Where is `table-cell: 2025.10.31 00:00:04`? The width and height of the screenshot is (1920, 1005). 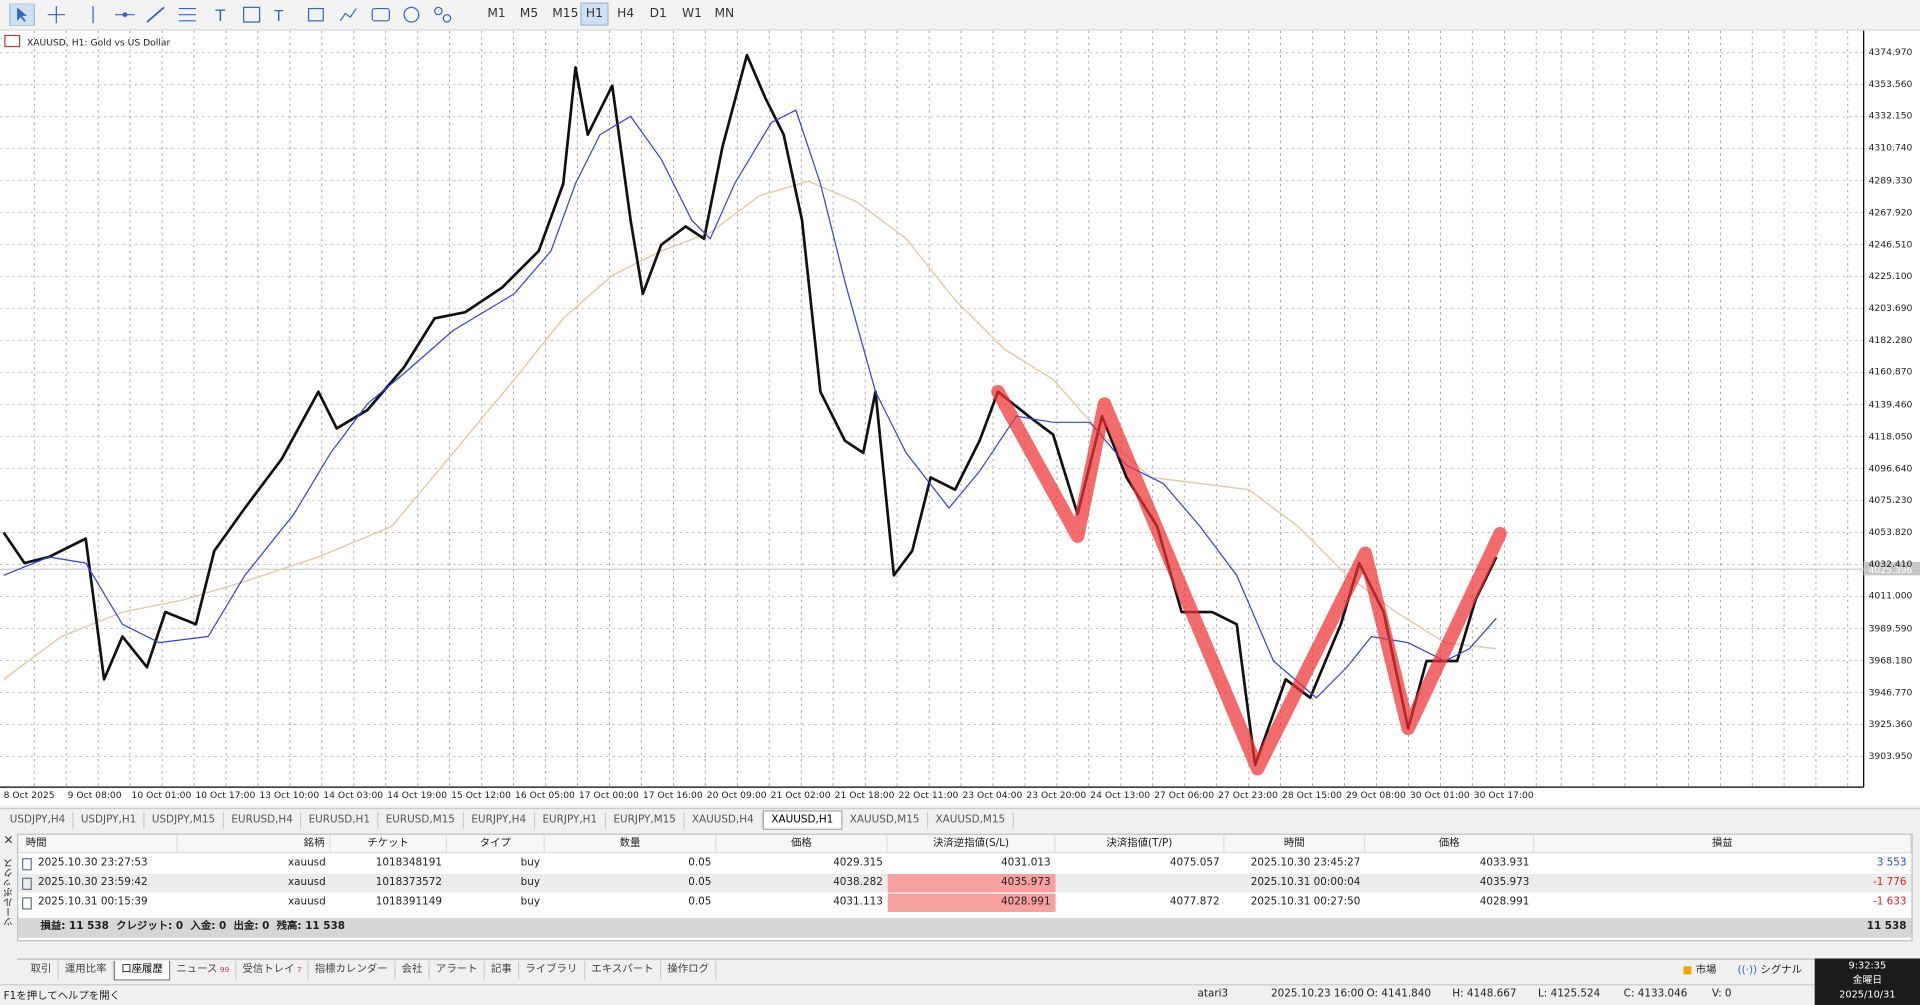
table-cell: 2025.10.31 00:00:04 is located at coordinates (1305, 882).